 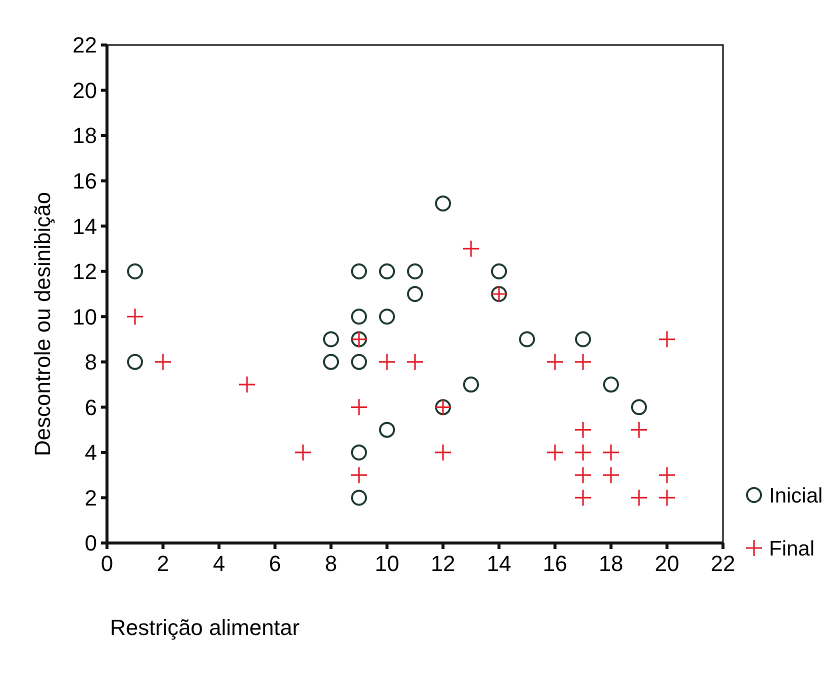 What do you see at coordinates (90, 497) in the screenshot?
I see `y-tick-label: 2` at bounding box center [90, 497].